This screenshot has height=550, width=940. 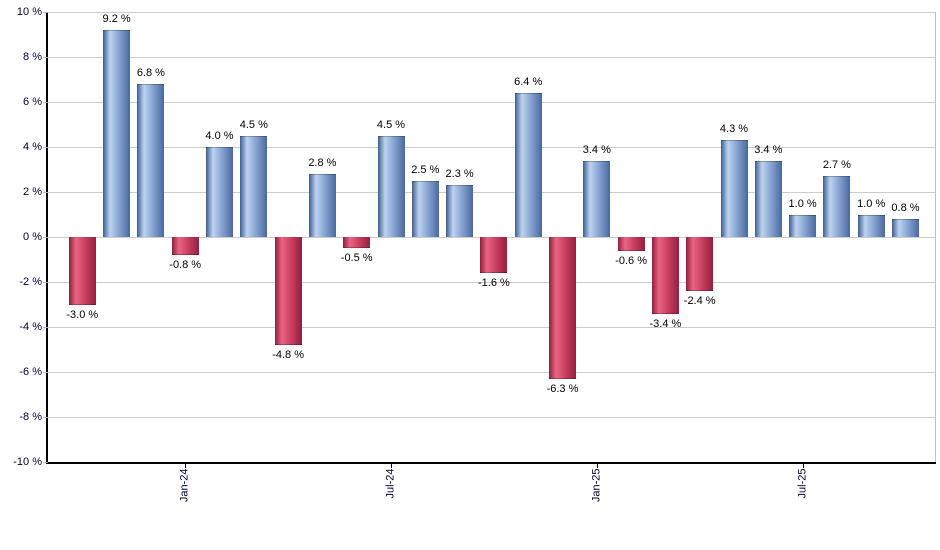 What do you see at coordinates (596, 485) in the screenshot?
I see `x-axis-label: Jan-25` at bounding box center [596, 485].